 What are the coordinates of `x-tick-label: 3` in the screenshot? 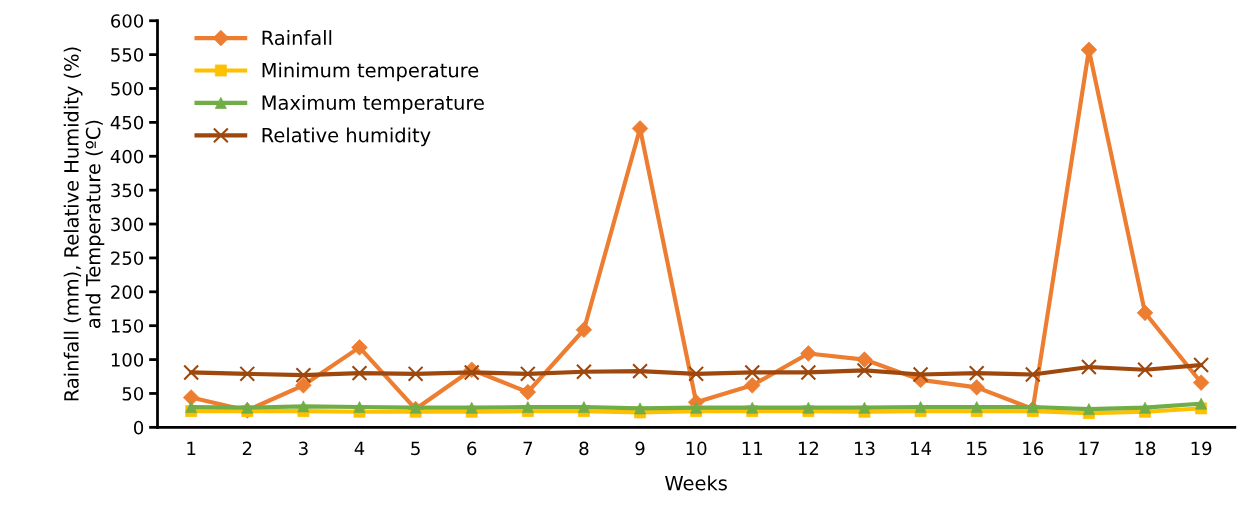 It's located at (303, 448).